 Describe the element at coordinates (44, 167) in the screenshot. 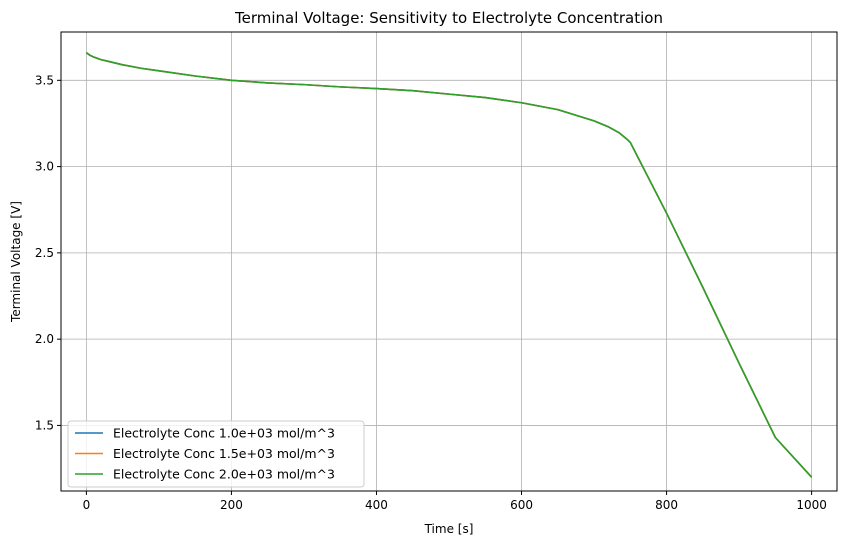

I see `y-tick-label: 3.0` at that location.